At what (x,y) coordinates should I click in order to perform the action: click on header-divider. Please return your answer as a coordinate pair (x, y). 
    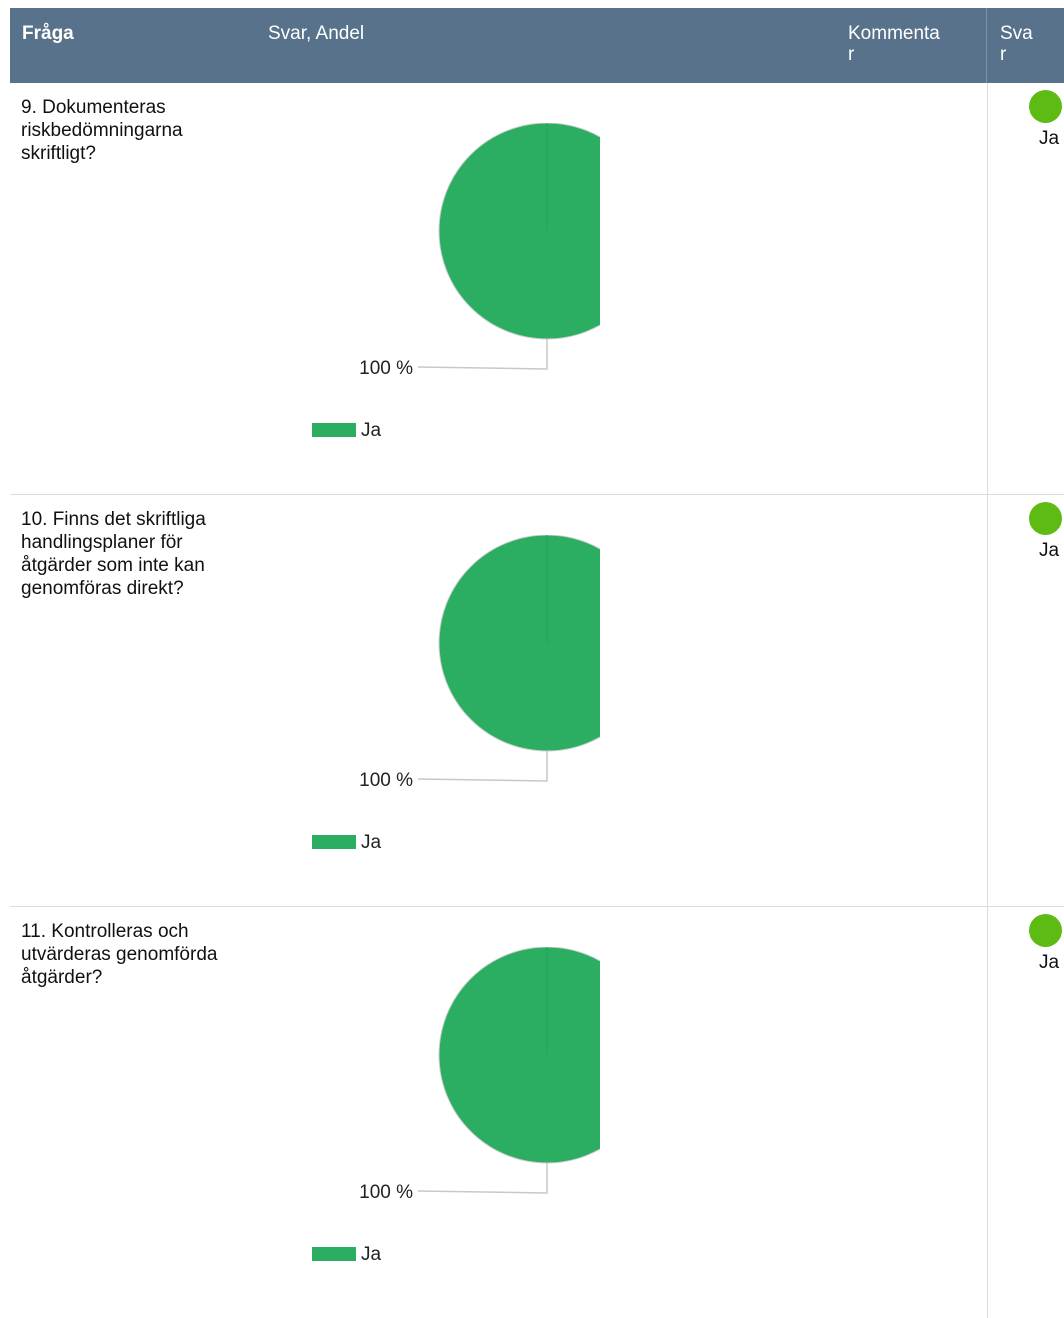
    Looking at the image, I should click on (986, 45).